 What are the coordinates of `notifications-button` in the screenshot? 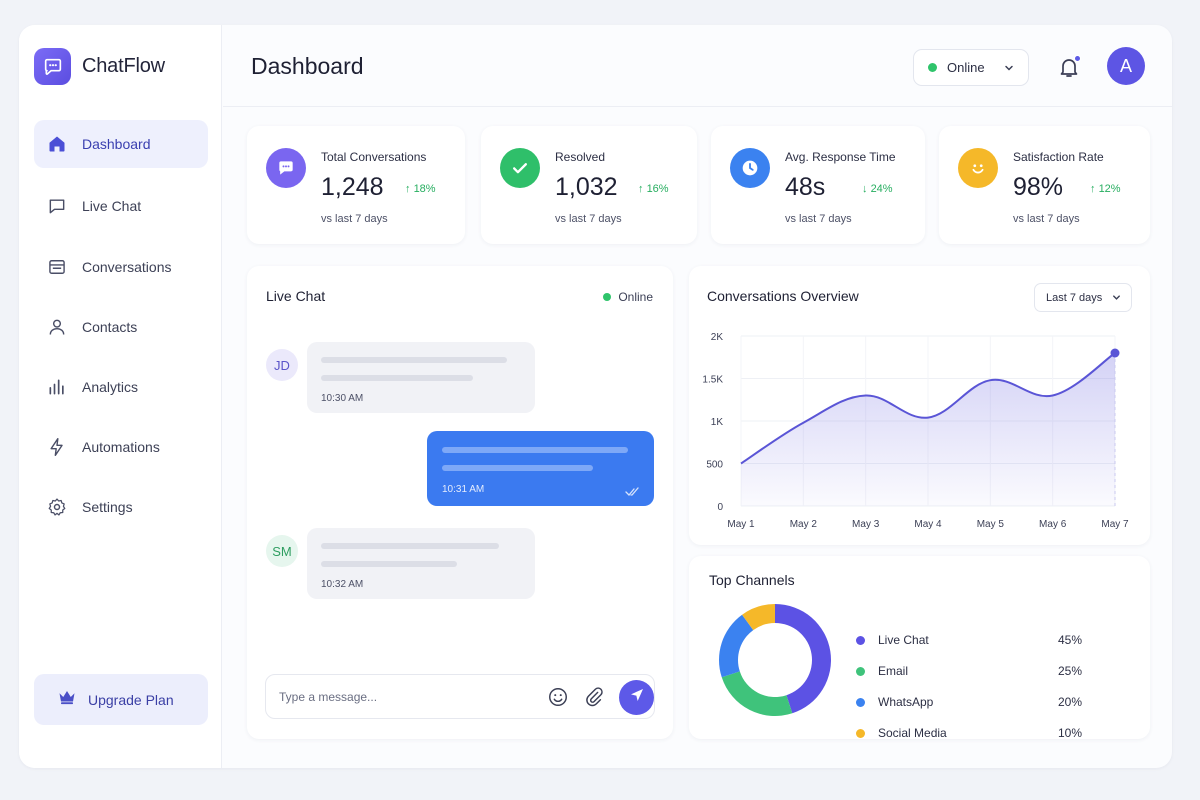 It's located at (1069, 69).